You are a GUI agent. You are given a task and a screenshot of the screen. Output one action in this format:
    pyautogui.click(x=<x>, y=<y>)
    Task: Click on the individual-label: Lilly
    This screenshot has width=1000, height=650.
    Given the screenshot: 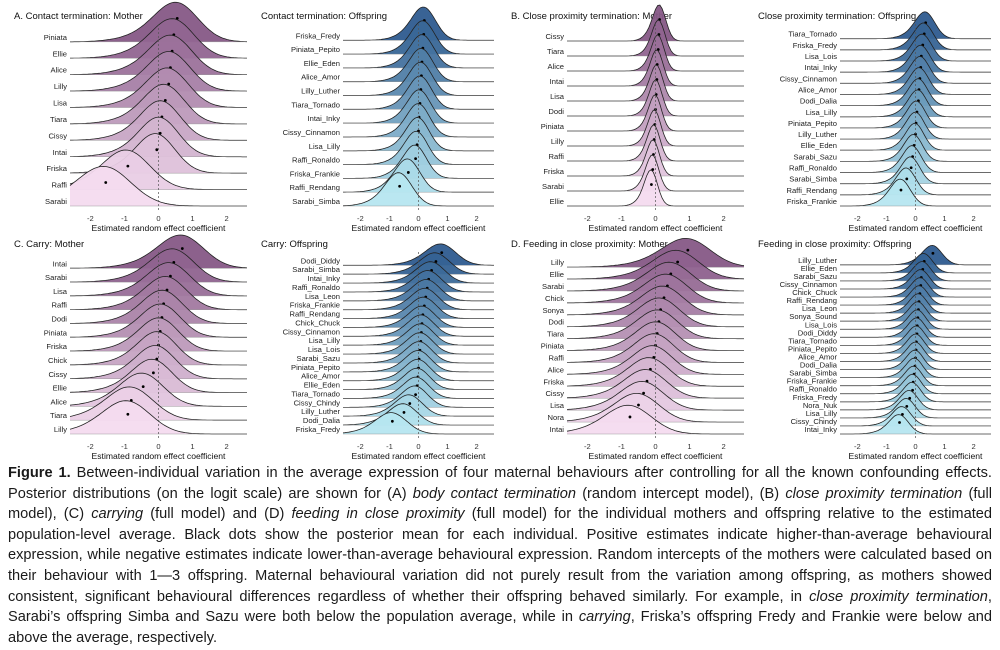 What is the action you would take?
    pyautogui.click(x=557, y=262)
    